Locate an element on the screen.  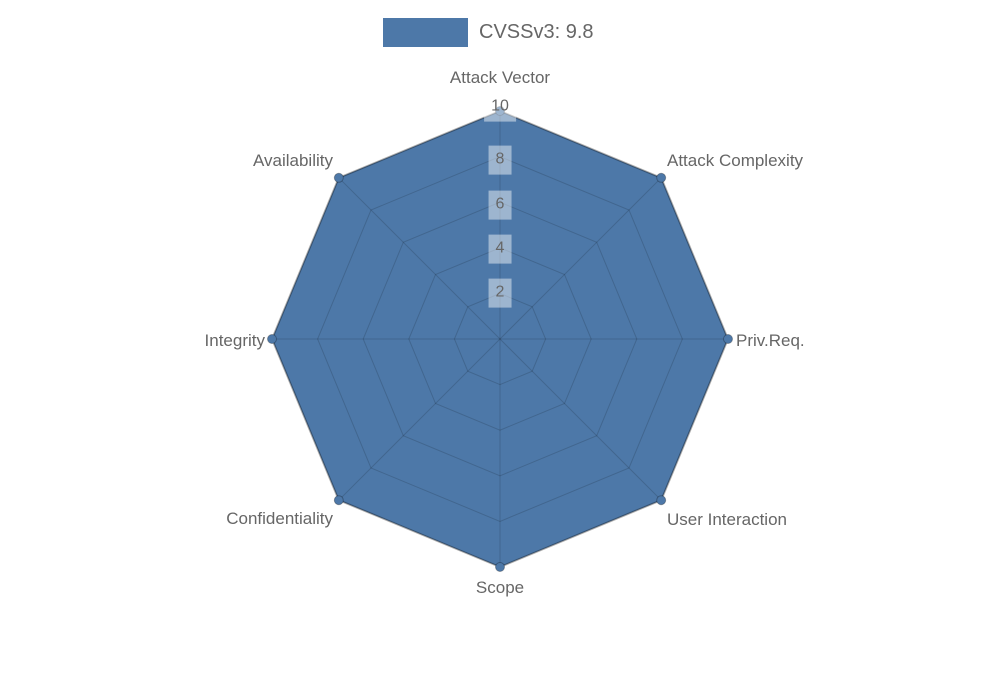
tick-label-10: 10 is located at coordinates (500, 107).